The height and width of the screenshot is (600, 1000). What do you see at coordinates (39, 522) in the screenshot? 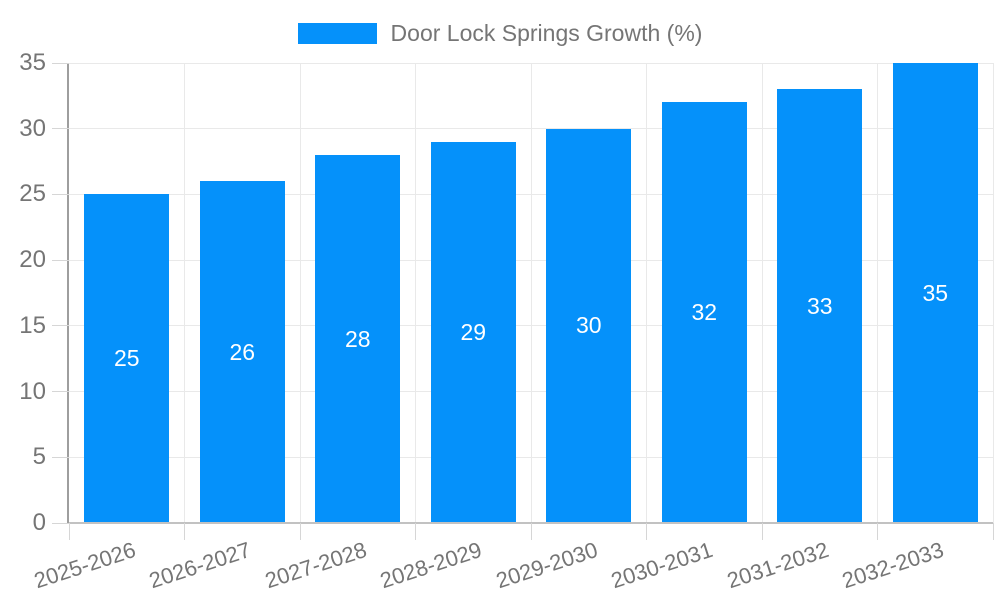
I see `y-axis-label: 0` at bounding box center [39, 522].